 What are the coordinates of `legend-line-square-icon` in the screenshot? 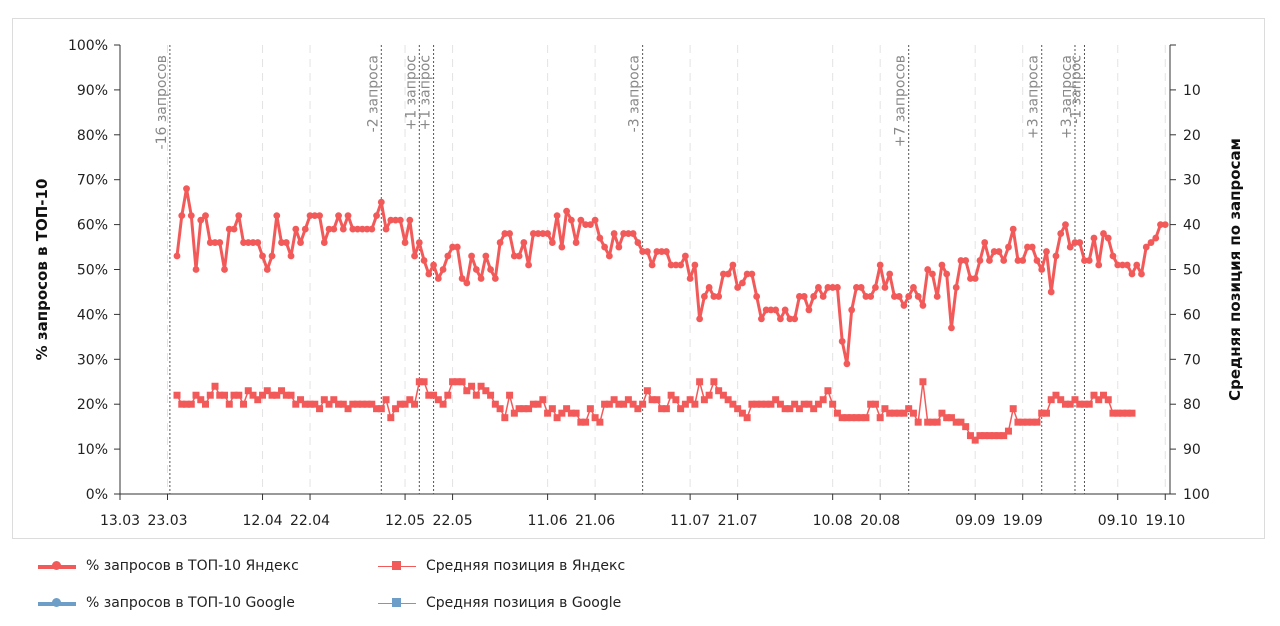 It's located at (397, 603).